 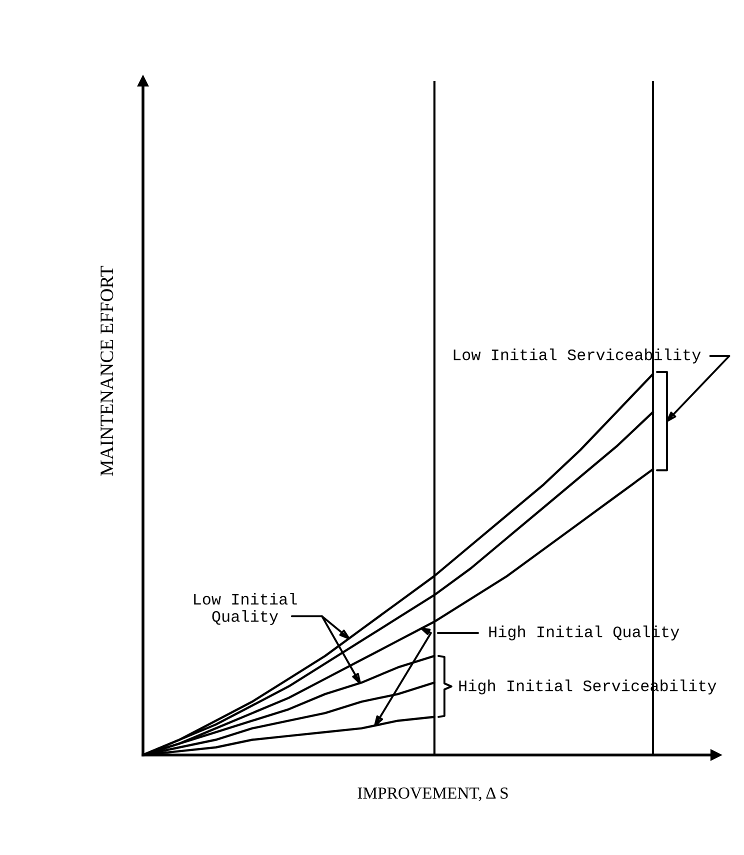 I want to click on annotation: Low Initial Quality, so click(x=245, y=609).